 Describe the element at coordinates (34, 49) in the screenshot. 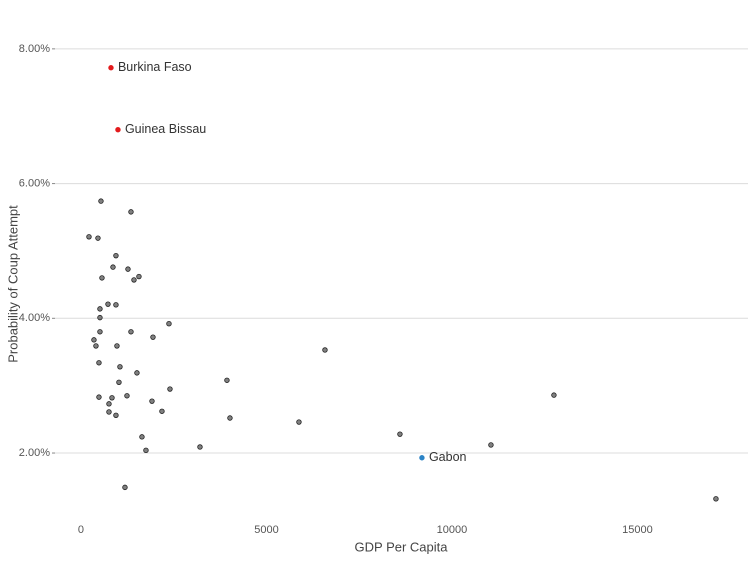

I see `y-tick-label: 8.00%` at that location.